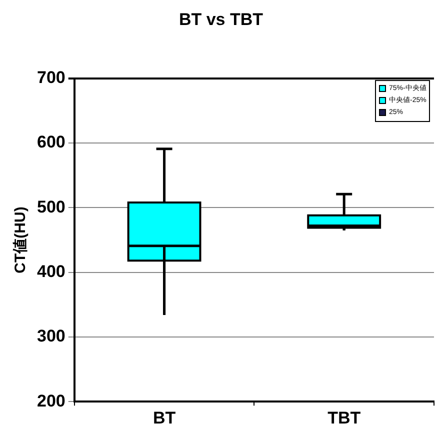 Image resolution: width=436 pixels, height=432 pixels. I want to click on y-tick-label: 700, so click(51, 78).